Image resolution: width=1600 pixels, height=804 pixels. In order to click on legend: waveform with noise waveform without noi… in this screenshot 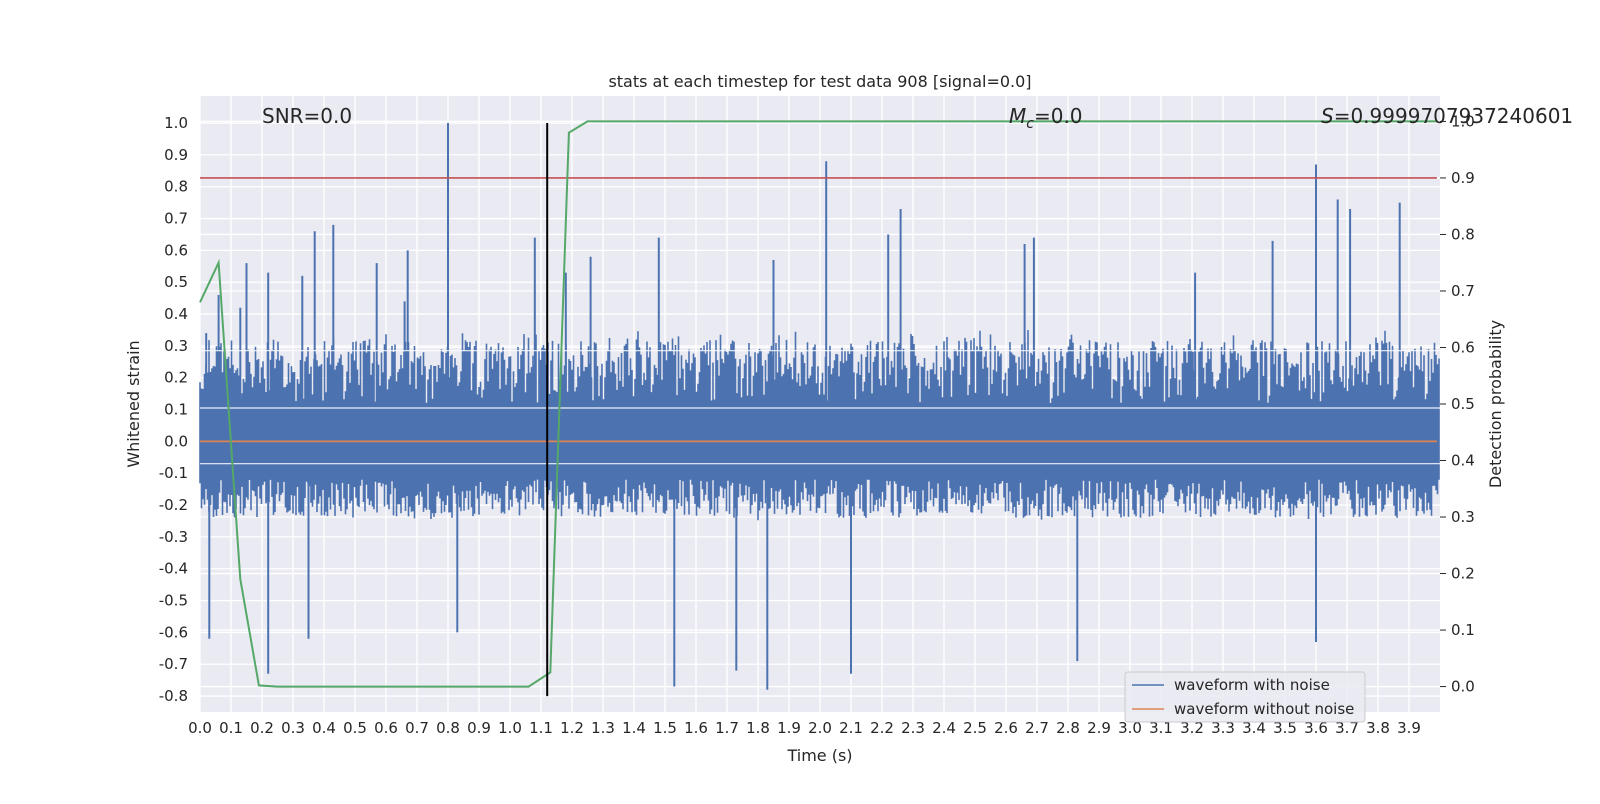, I will do `click(1245, 697)`.